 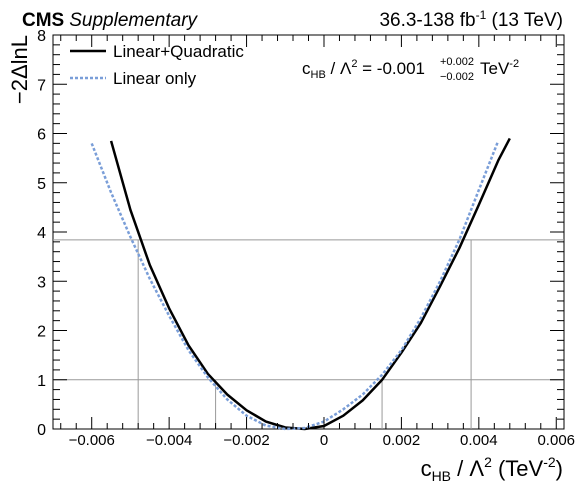 What do you see at coordinates (427, 20) in the screenshot?
I see `luminosity-prefix: 36.3-138 fb` at bounding box center [427, 20].